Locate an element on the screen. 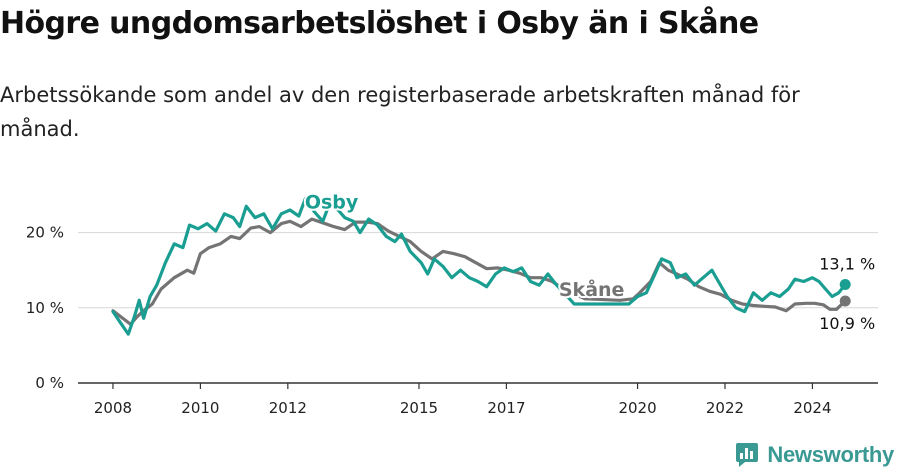 The height and width of the screenshot is (474, 900). bar-chart-icon is located at coordinates (747, 455).